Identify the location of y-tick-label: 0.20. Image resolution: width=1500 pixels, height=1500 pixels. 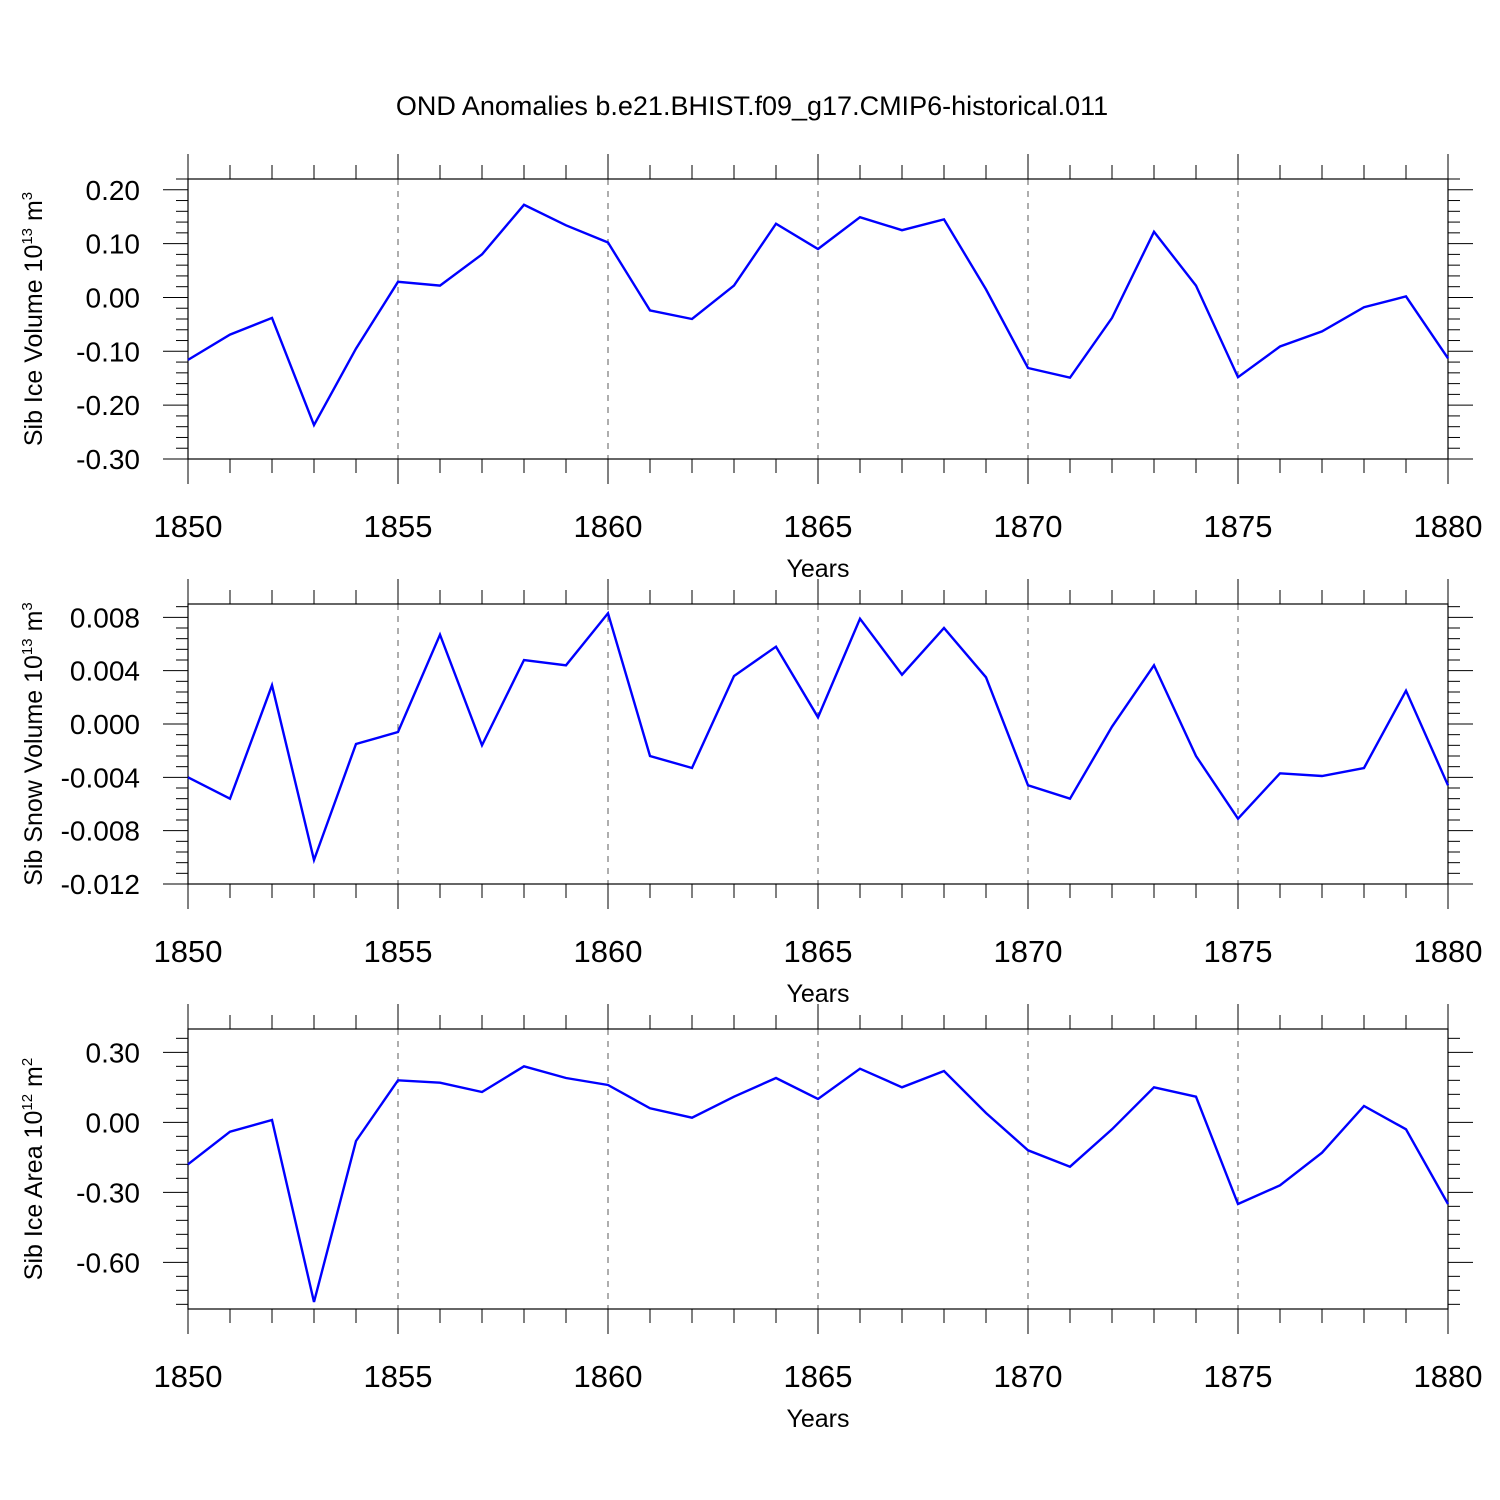
(113, 190).